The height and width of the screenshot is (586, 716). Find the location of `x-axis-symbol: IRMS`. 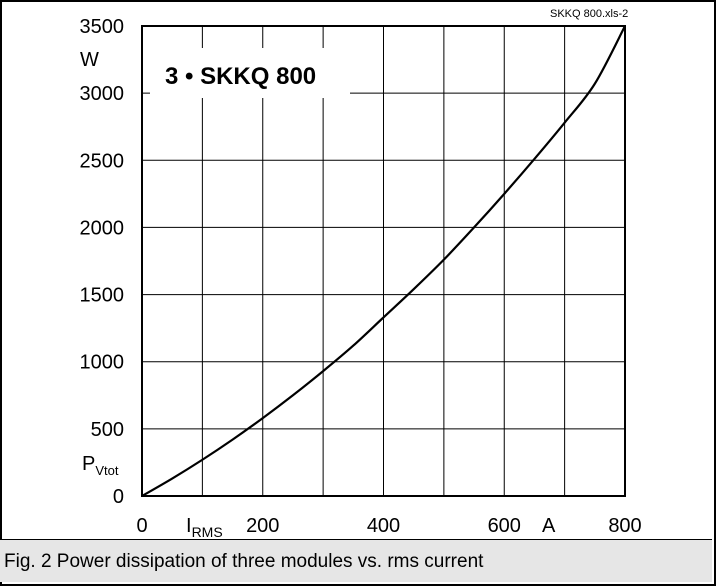

x-axis-symbol: IRMS is located at coordinates (204, 527).